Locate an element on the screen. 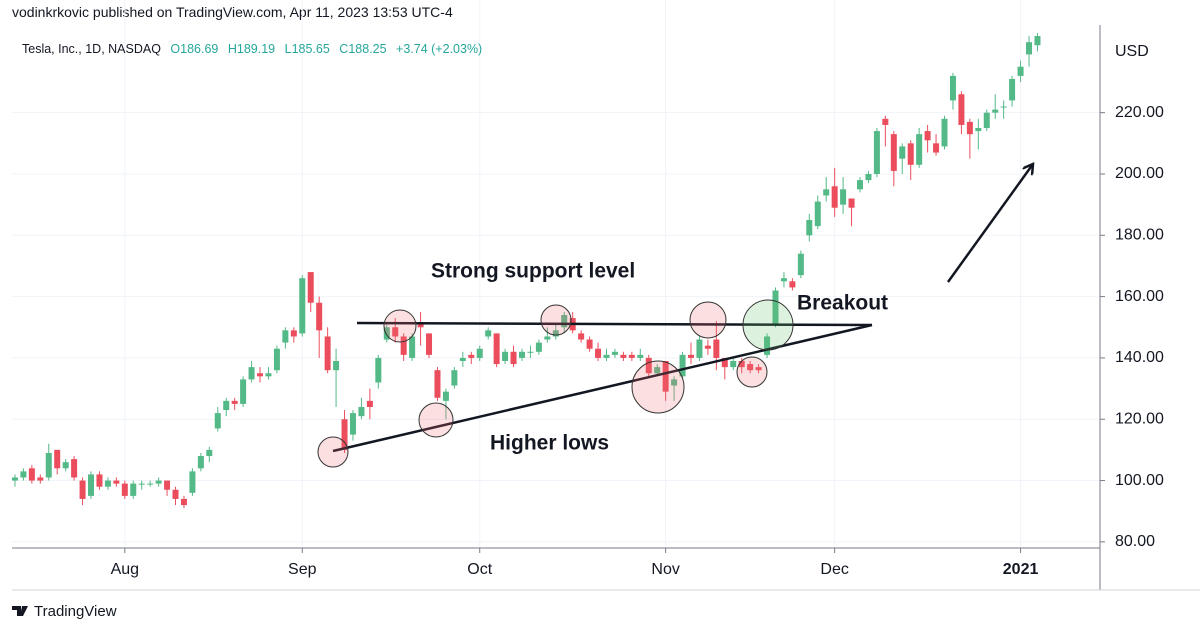  breakout-arrow is located at coordinates (989, 223).